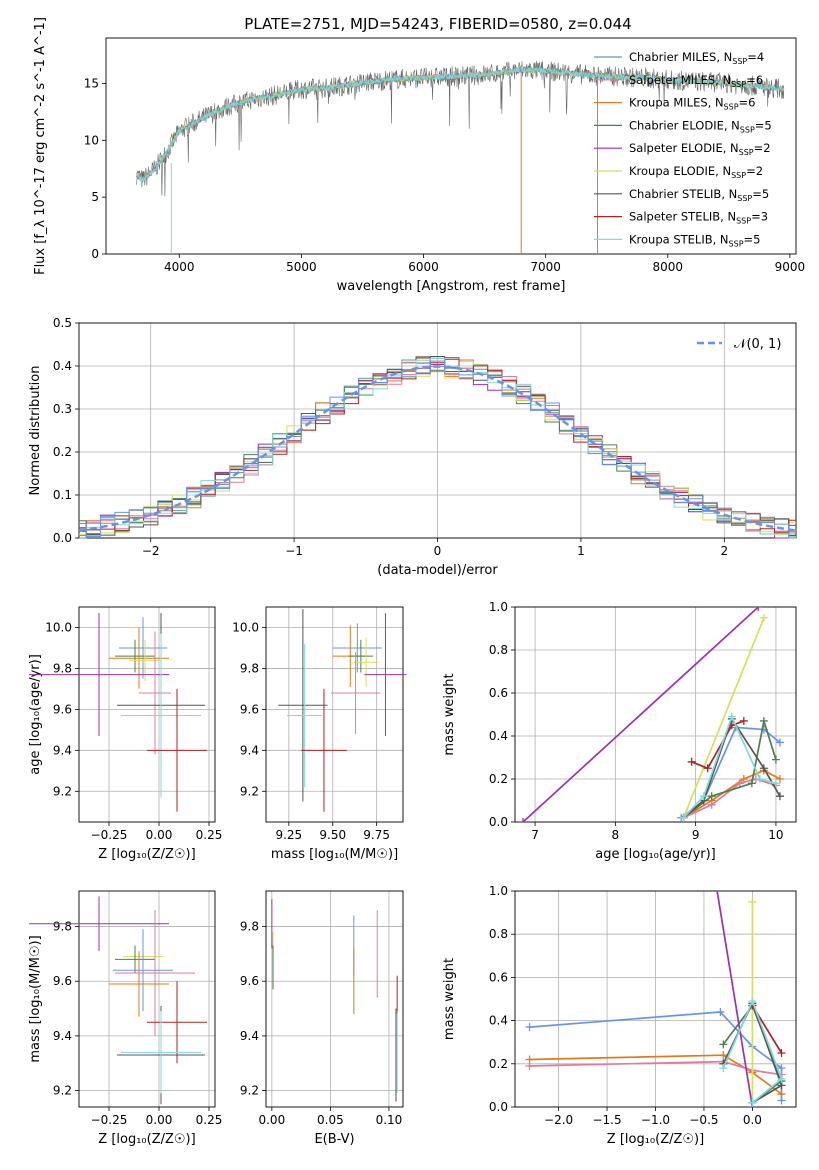 This screenshot has height=1170, width=819. I want to click on y-tick-label: 1.0, so click(498, 891).